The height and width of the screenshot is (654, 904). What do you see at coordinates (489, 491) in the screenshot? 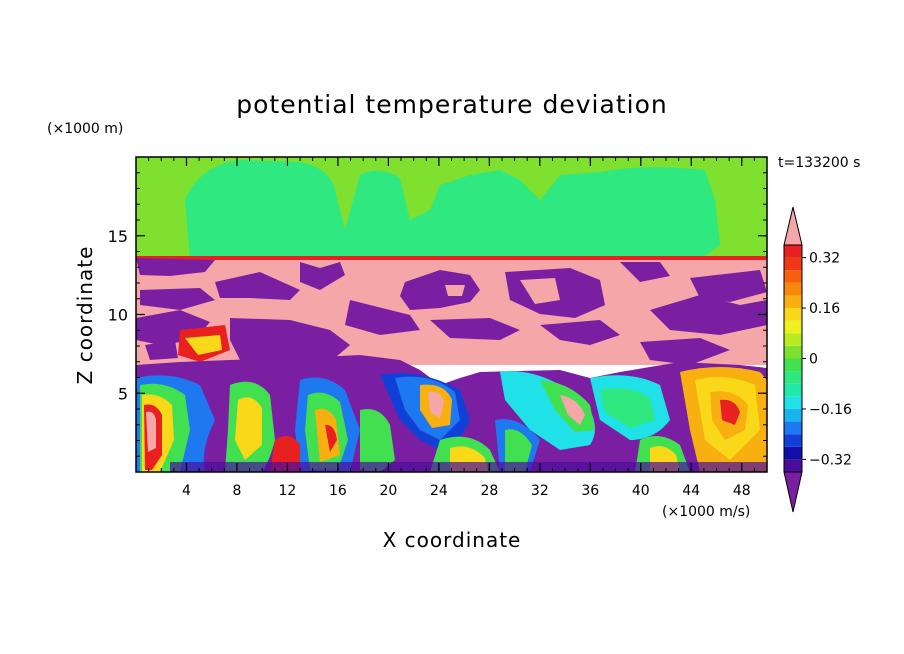
I see `x-tick-label: 28` at bounding box center [489, 491].